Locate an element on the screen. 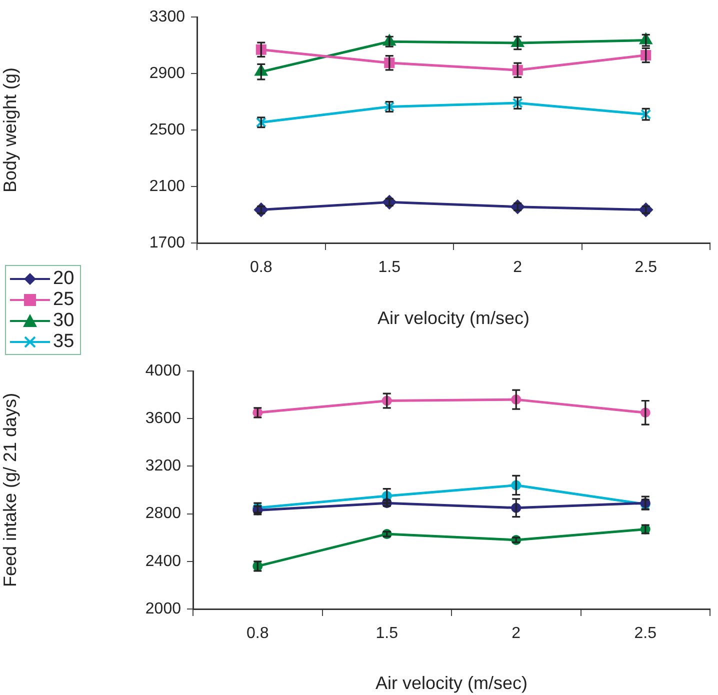 Image resolution: width=718 pixels, height=695 pixels. y-tick-label: 2900 is located at coordinates (167, 73).